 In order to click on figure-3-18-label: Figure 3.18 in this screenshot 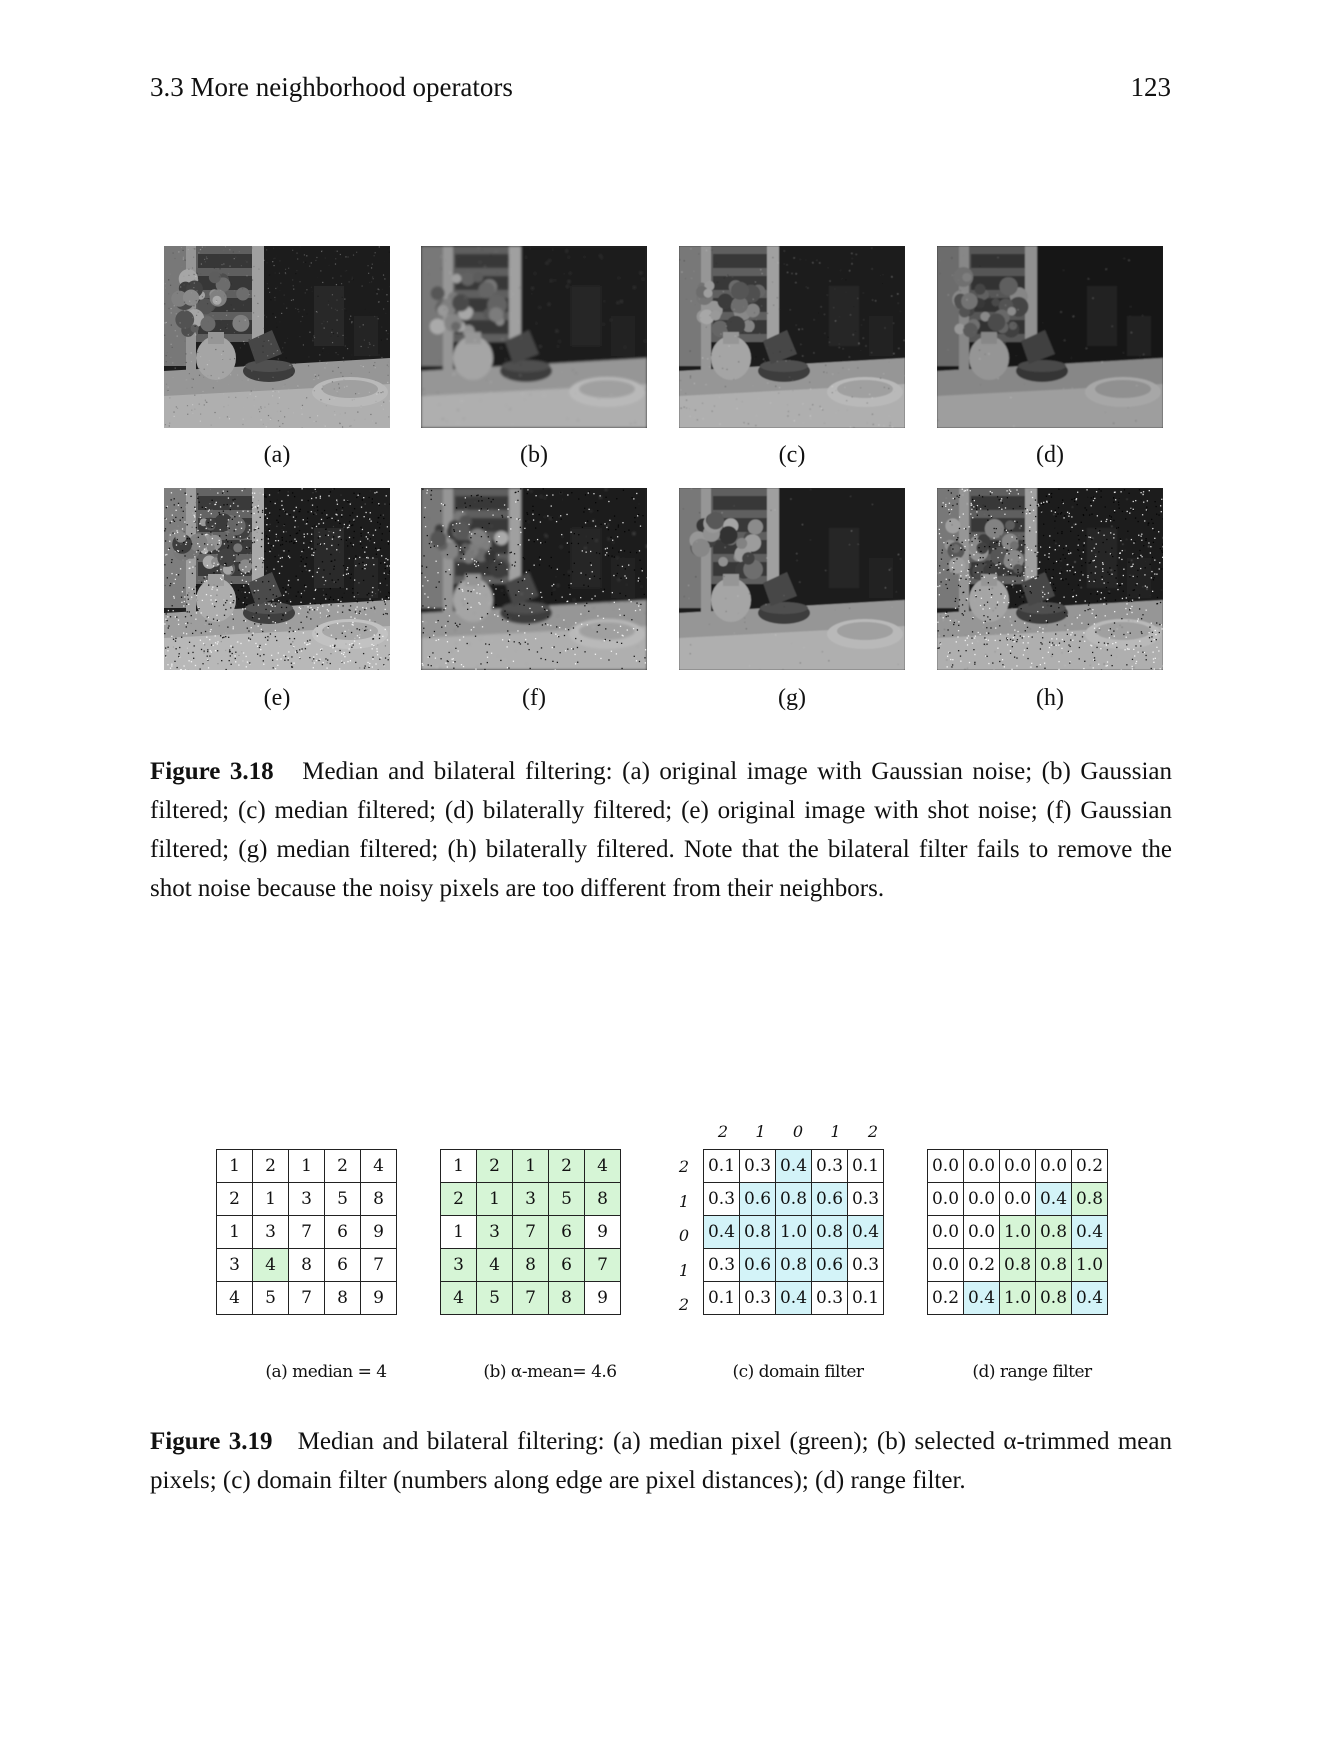, I will do `click(212, 771)`.